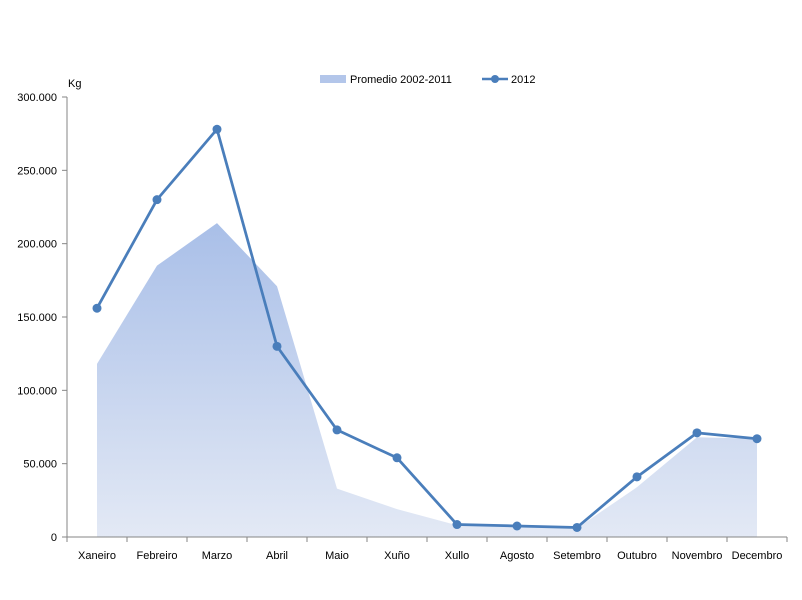  Describe the element at coordinates (277, 556) in the screenshot. I see `x-tick-label: Abril` at that location.